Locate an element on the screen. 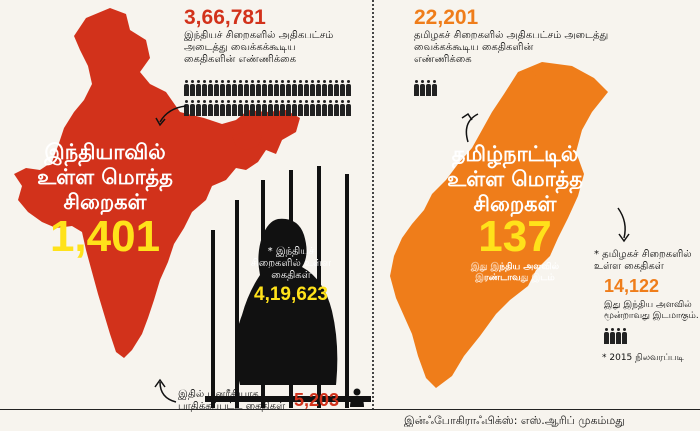 The height and width of the screenshot is (431, 700). tn-rank-caption: இது இந்திய அளவில் இரண்டாவது இடம் is located at coordinates (515, 273).